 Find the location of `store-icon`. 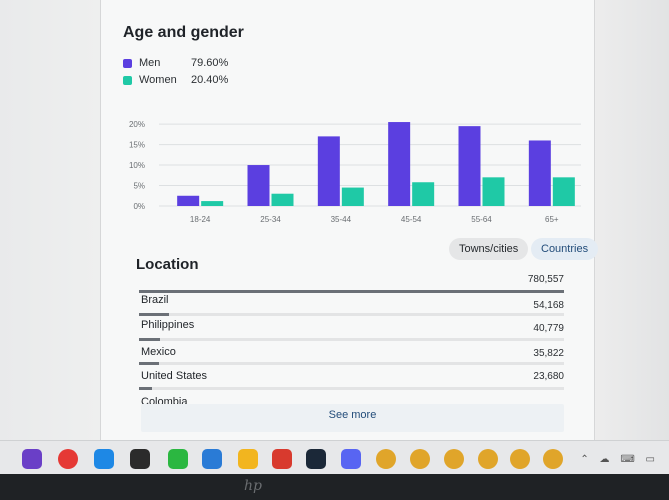

store-icon is located at coordinates (140, 459).